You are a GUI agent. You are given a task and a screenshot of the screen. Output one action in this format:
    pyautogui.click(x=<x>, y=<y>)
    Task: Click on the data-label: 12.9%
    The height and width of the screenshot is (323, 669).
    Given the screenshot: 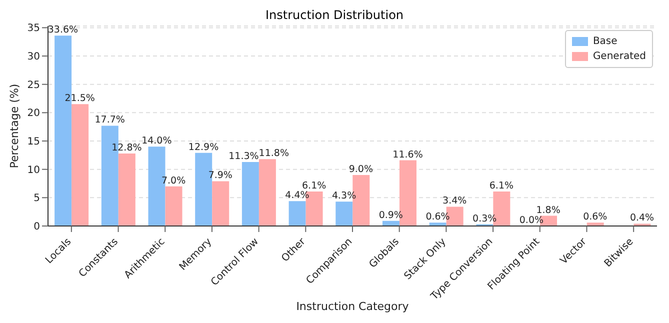 What is the action you would take?
    pyautogui.click(x=203, y=147)
    